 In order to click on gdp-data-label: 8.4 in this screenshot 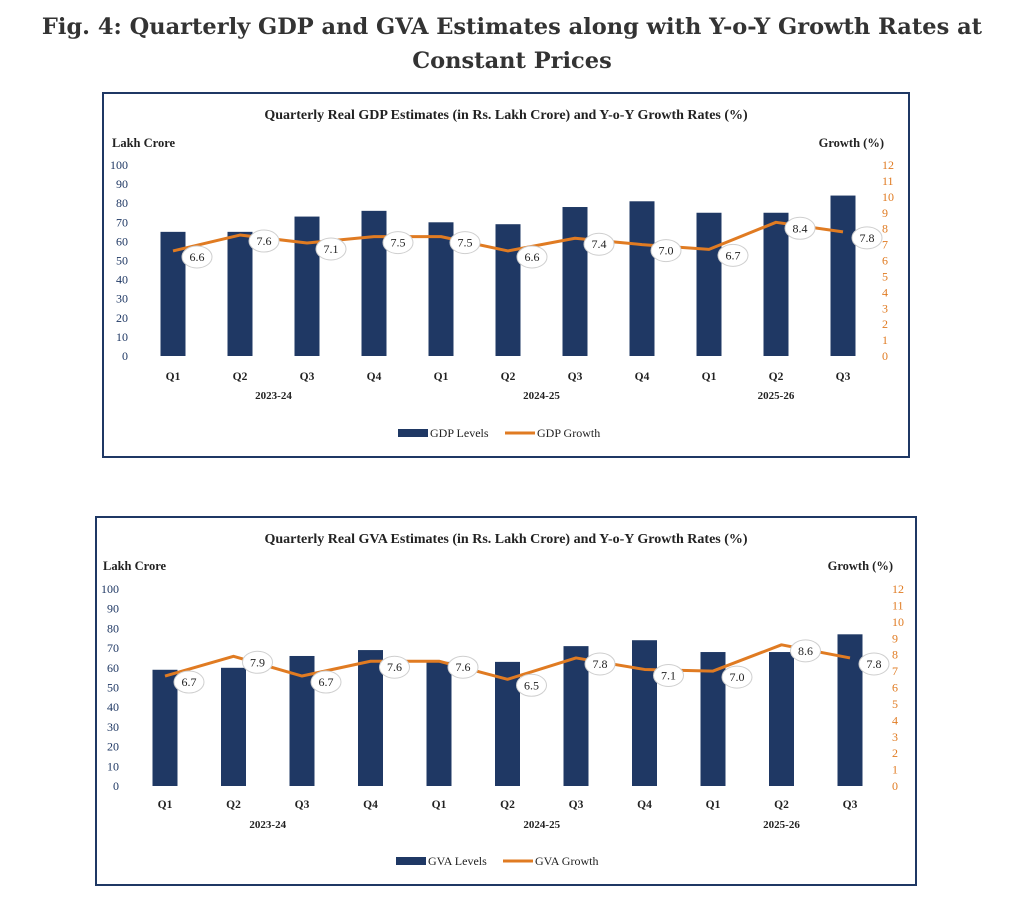, I will do `click(800, 228)`.